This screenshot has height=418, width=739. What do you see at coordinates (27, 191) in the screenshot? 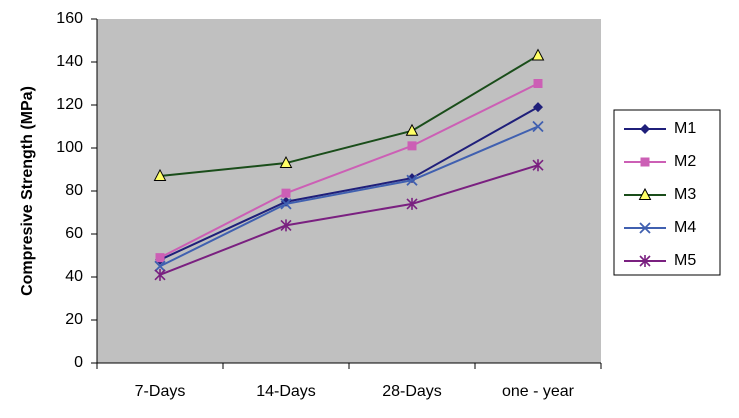
I see `y-axis-label: Compresive Strength (MPa)` at bounding box center [27, 191].